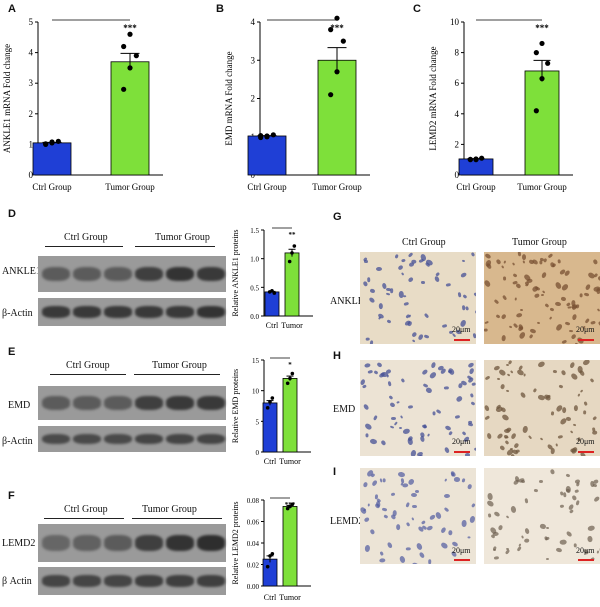 Image resolution: width=600 pixels, height=607 pixels. Describe the element at coordinates (418, 408) in the screenshot. I see `ihc-image-ctrl-emd` at that location.